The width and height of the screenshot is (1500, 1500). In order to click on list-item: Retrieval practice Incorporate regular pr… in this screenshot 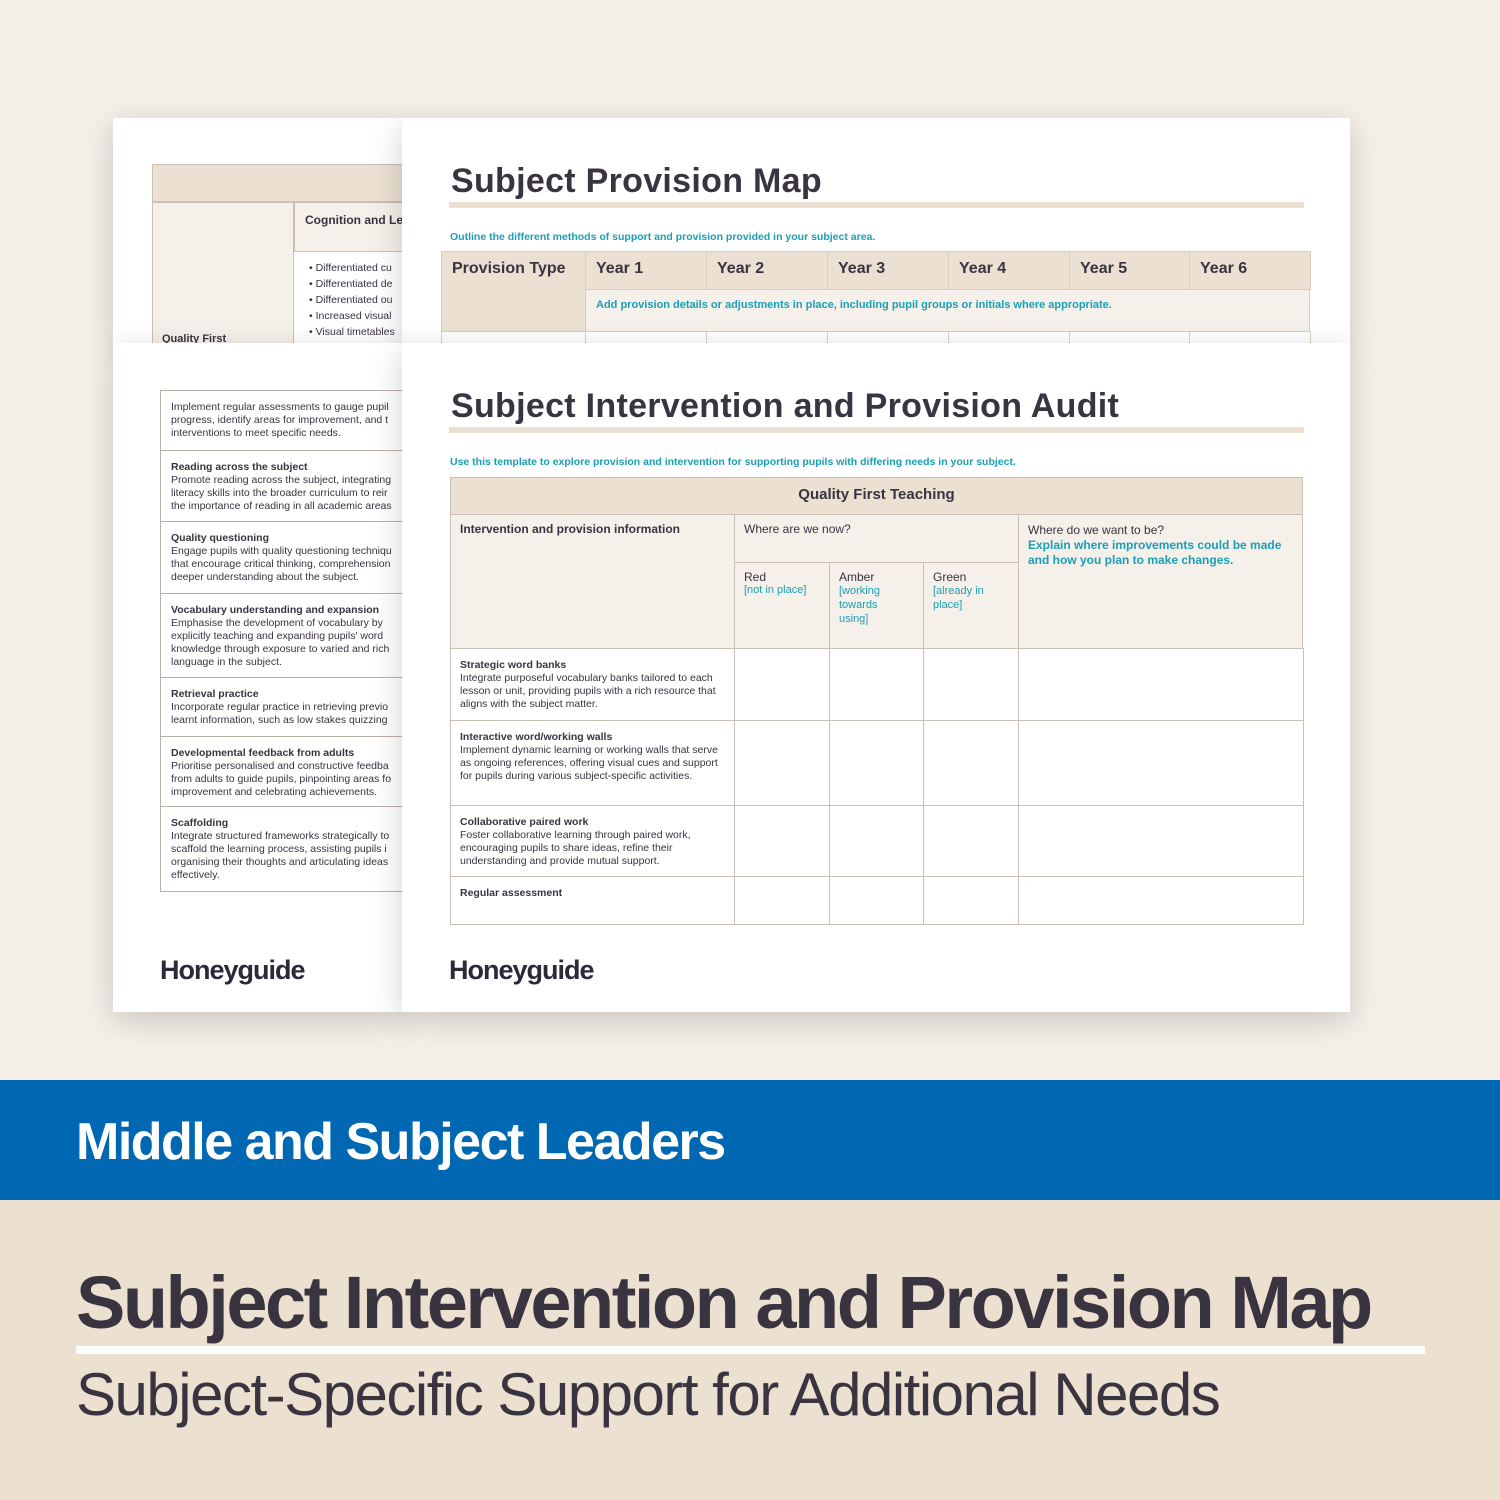, I will do `click(281, 706)`.